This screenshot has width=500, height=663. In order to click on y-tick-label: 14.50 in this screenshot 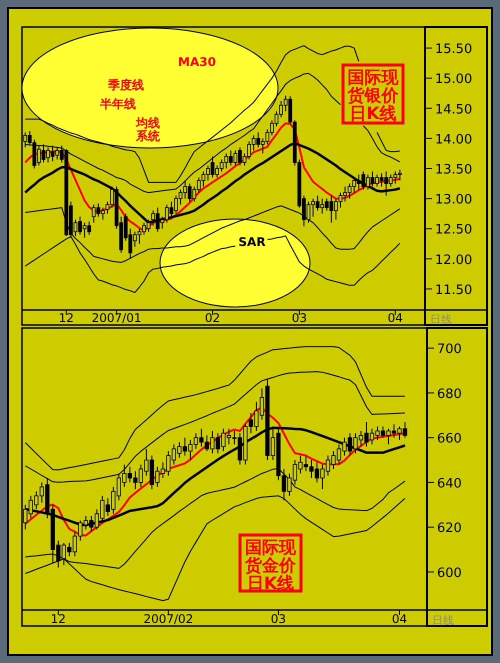, I will do `click(453, 110)`.